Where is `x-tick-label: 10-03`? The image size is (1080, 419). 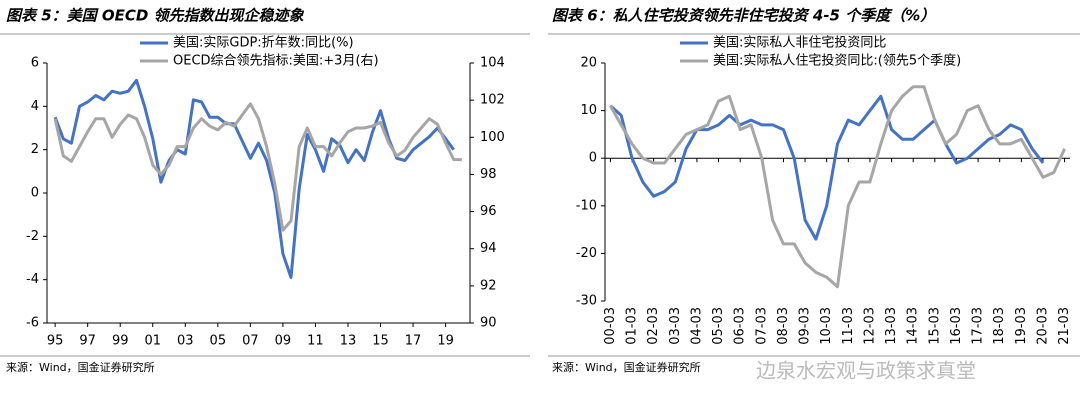 x-tick-label: 10-03 is located at coordinates (826, 326).